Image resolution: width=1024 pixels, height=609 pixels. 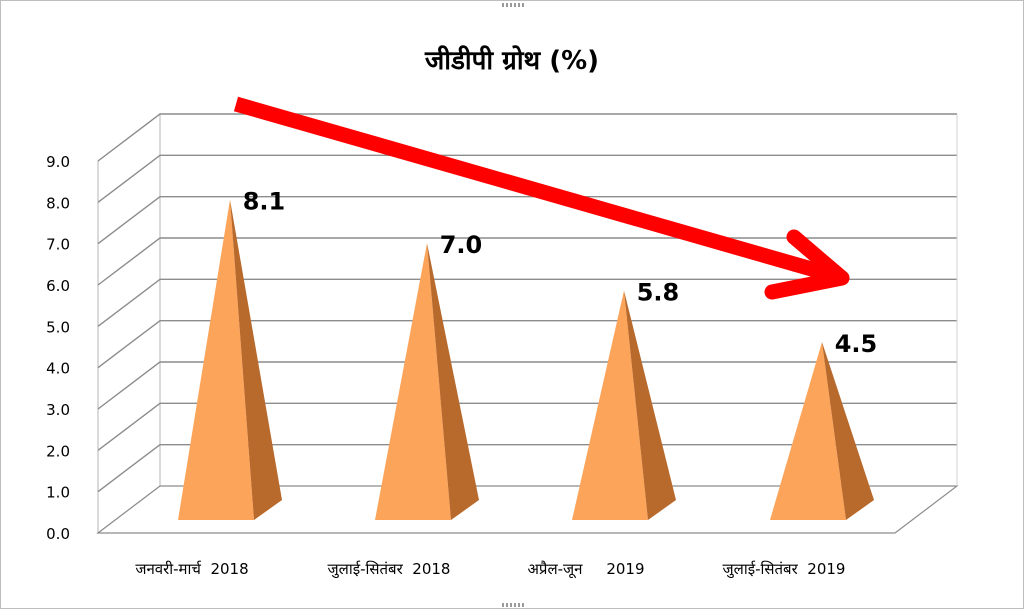 What do you see at coordinates (58, 162) in the screenshot?
I see `y-tick-label: 9.0` at bounding box center [58, 162].